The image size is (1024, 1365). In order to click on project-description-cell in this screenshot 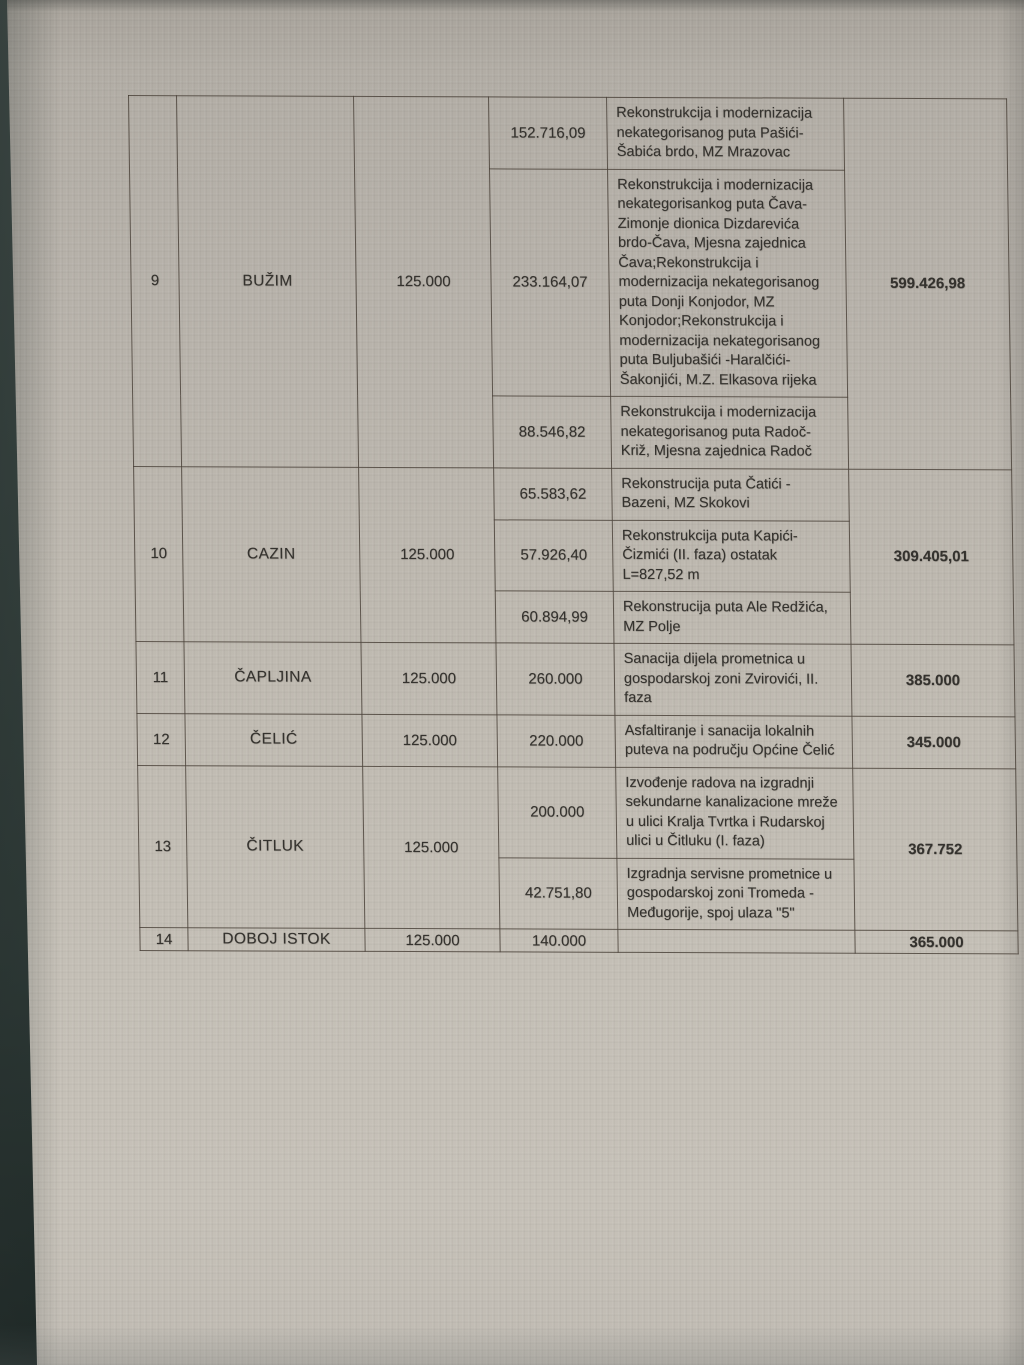, I will do `click(736, 941)`.